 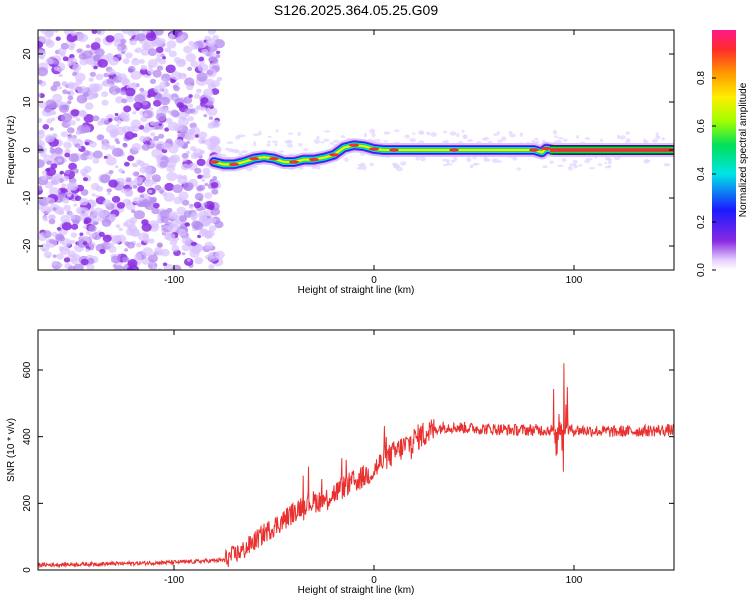 I want to click on x-tick-label: 0, so click(x=374, y=280).